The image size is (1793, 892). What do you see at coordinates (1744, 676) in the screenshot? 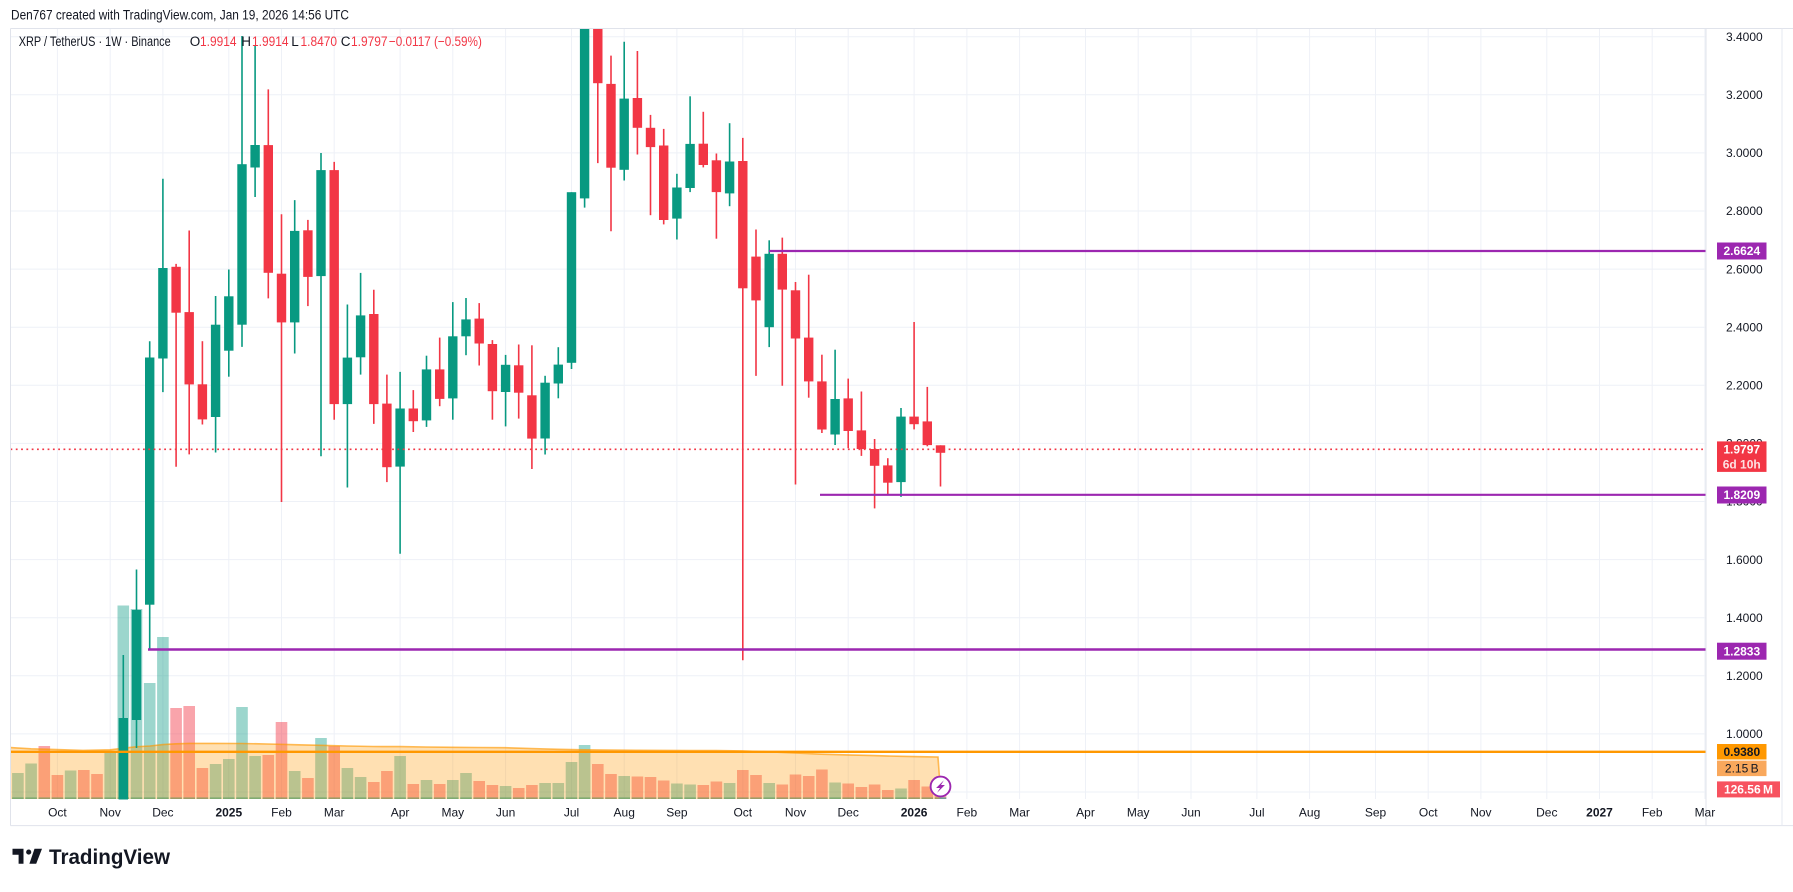
I see `svg-text: 1.2000` at bounding box center [1744, 676].